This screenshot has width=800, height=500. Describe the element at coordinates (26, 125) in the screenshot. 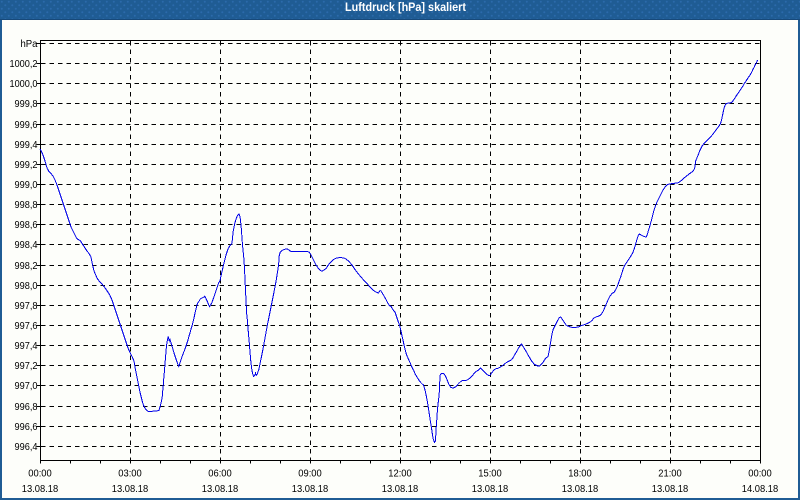

I see `svg-text: 999,6` at that location.